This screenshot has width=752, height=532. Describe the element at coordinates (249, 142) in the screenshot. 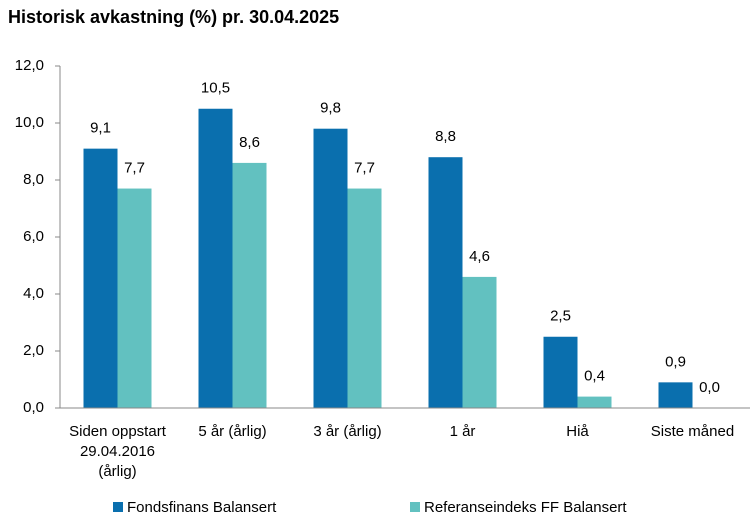

I see `data-label: 8,6` at that location.